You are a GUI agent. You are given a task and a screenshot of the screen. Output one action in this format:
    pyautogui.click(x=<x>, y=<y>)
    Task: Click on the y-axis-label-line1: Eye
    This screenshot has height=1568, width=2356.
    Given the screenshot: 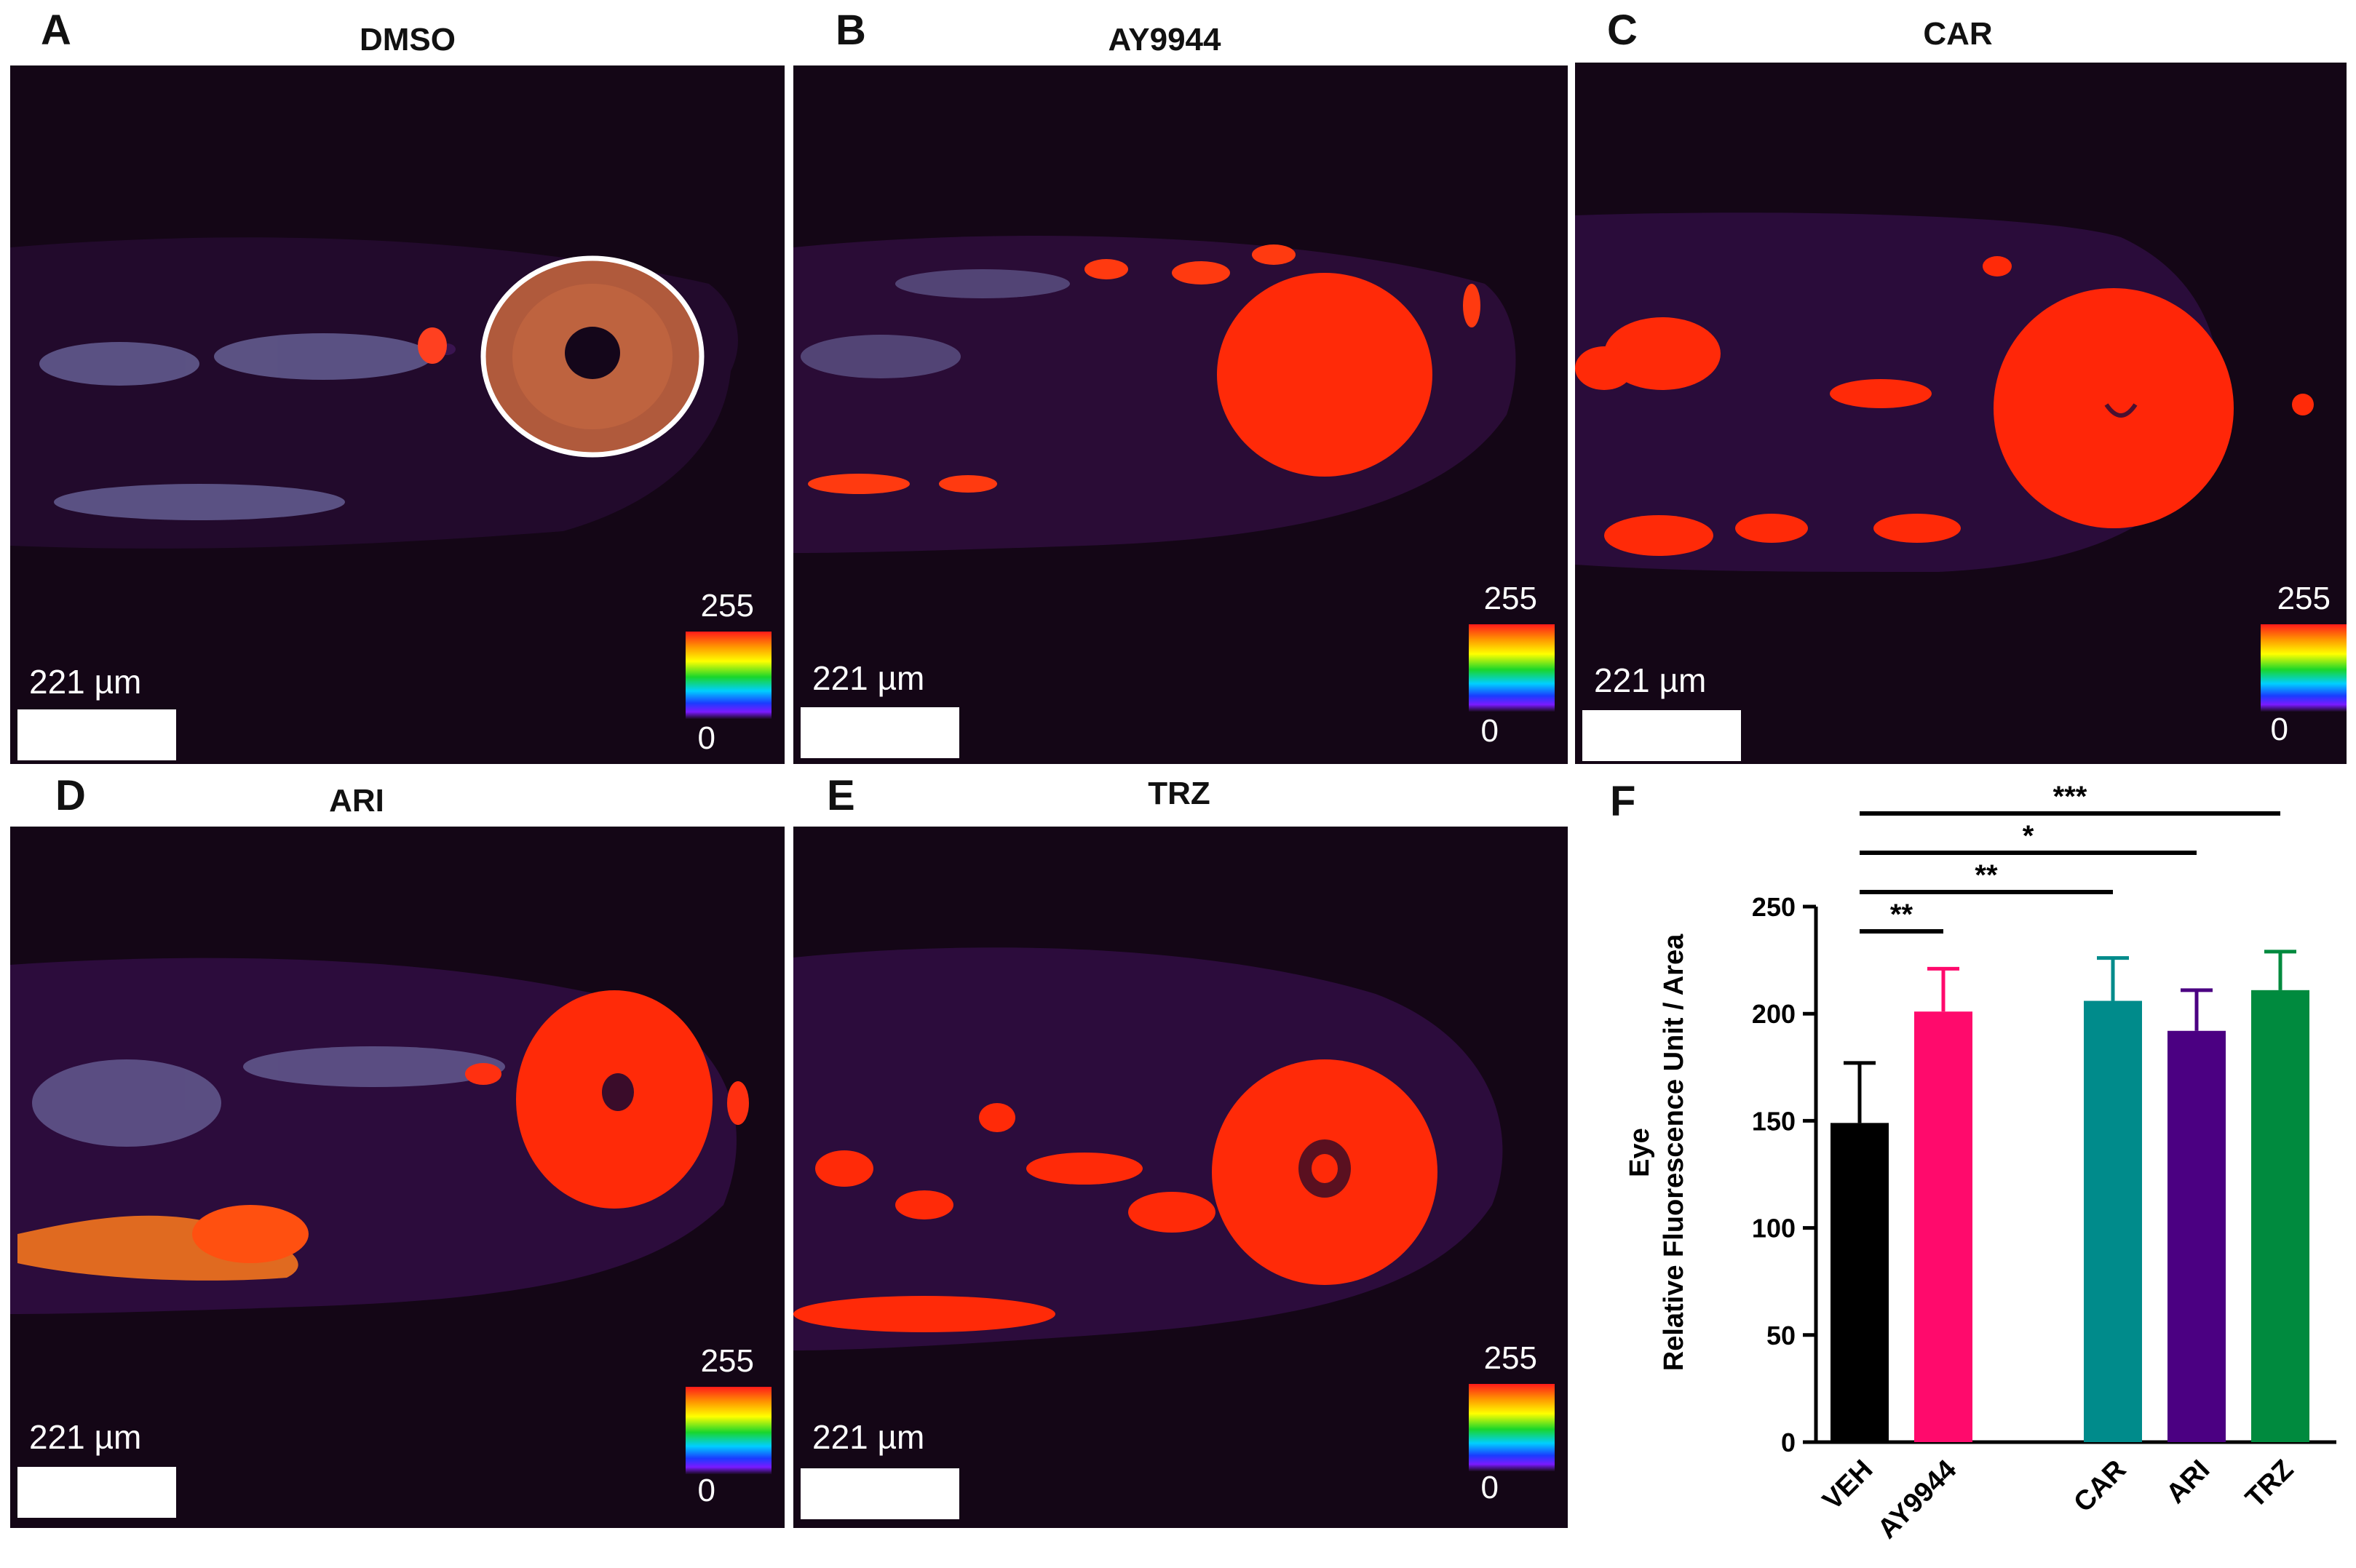 What is the action you would take?
    pyautogui.click(x=1640, y=1152)
    